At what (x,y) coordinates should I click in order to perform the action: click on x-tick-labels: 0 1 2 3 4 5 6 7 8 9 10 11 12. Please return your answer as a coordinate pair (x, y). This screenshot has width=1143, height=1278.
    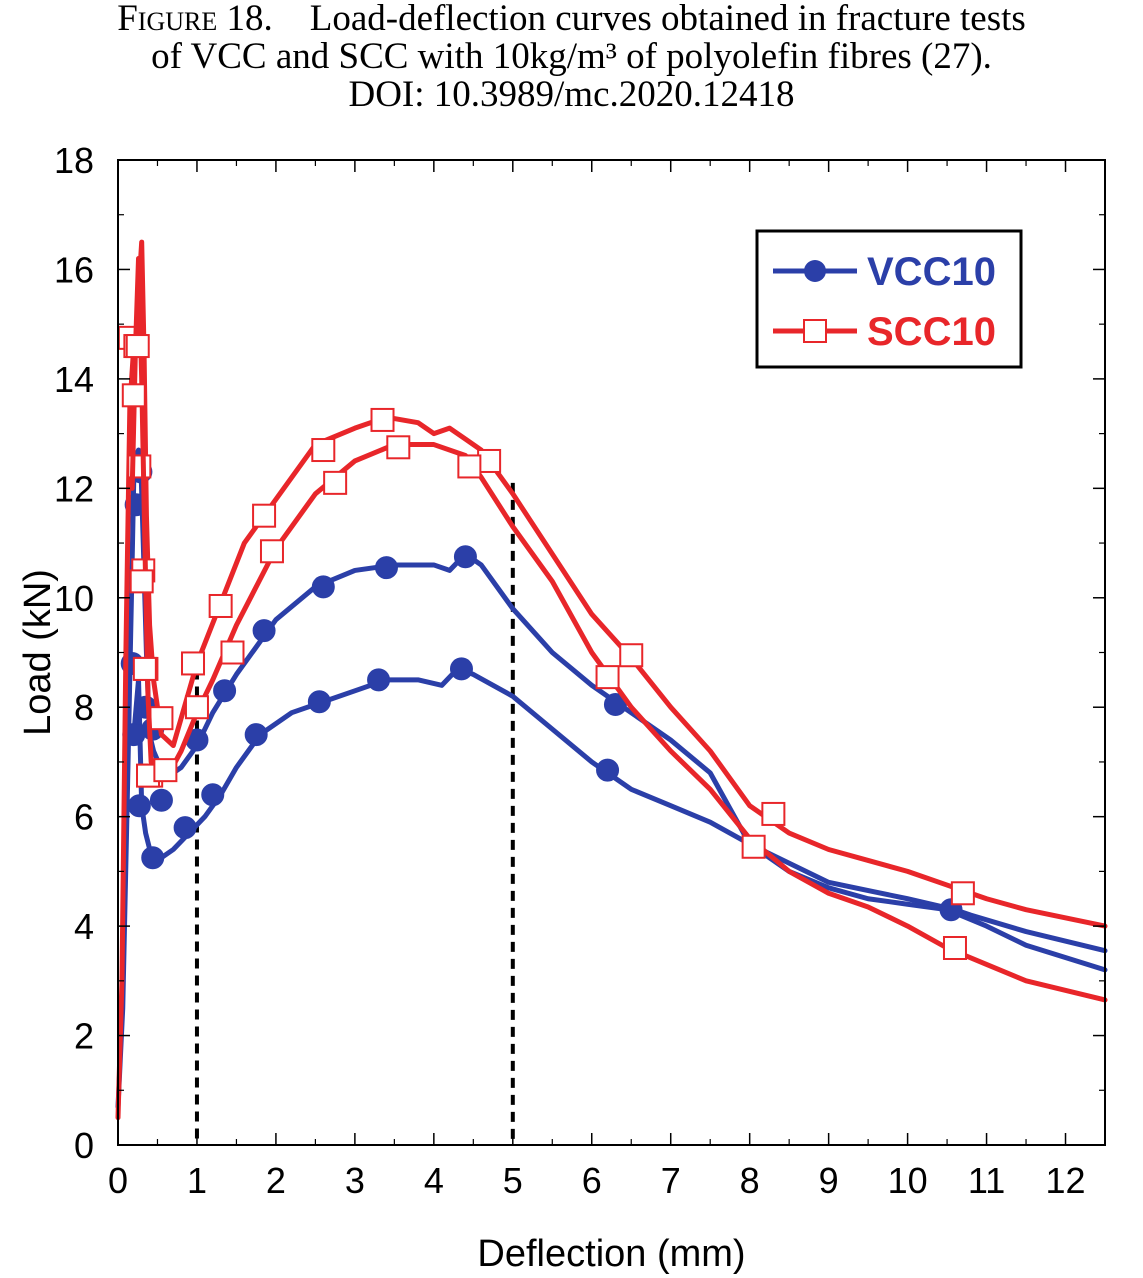
    Looking at the image, I should click on (597, 1180).